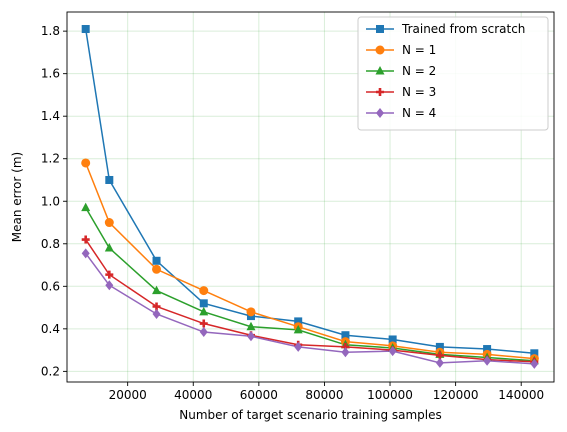 The height and width of the screenshot is (432, 567). Describe the element at coordinates (390, 395) in the screenshot. I see `x-tick-label: 100000` at that location.